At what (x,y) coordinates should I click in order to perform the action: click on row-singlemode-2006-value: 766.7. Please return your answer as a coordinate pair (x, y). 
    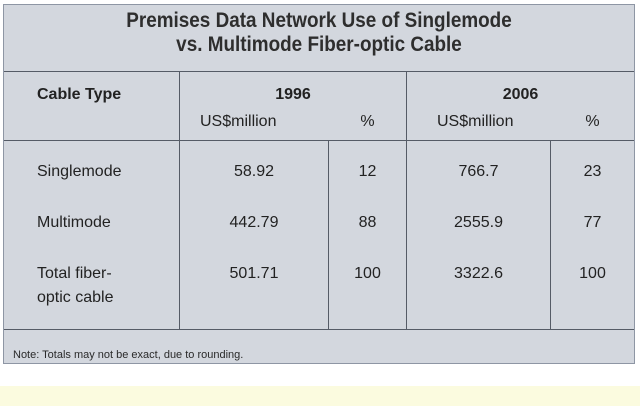
    Looking at the image, I should click on (478, 171).